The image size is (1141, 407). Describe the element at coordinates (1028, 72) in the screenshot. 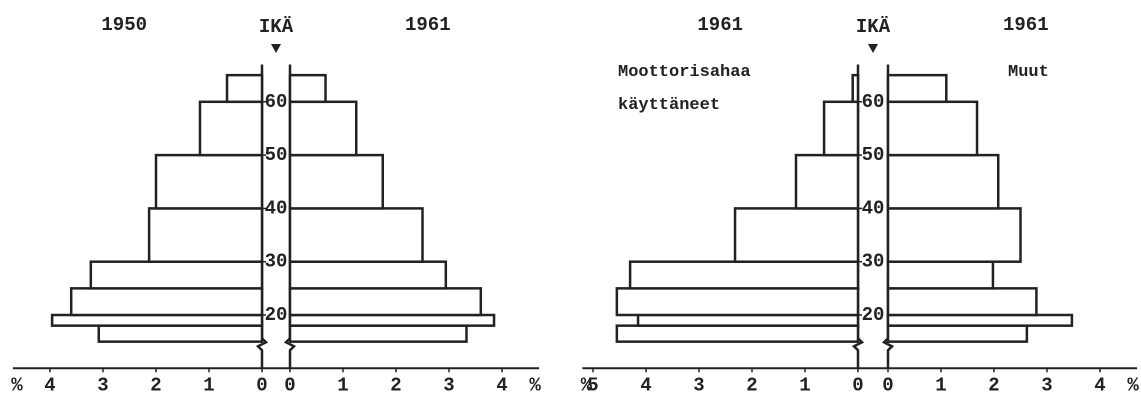

I see `series-name: Muut` at that location.